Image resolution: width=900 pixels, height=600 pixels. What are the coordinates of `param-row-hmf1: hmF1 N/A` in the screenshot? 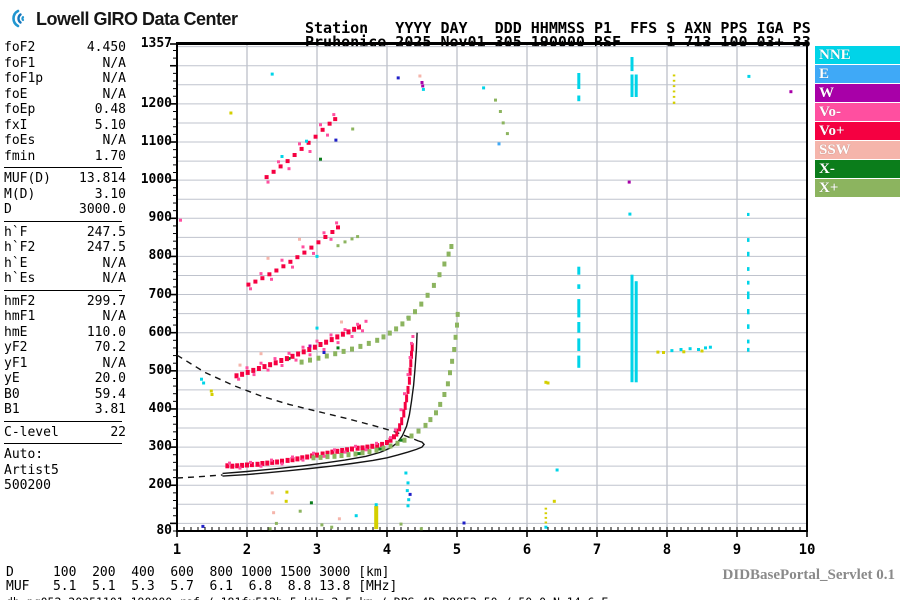 It's located at (65, 317).